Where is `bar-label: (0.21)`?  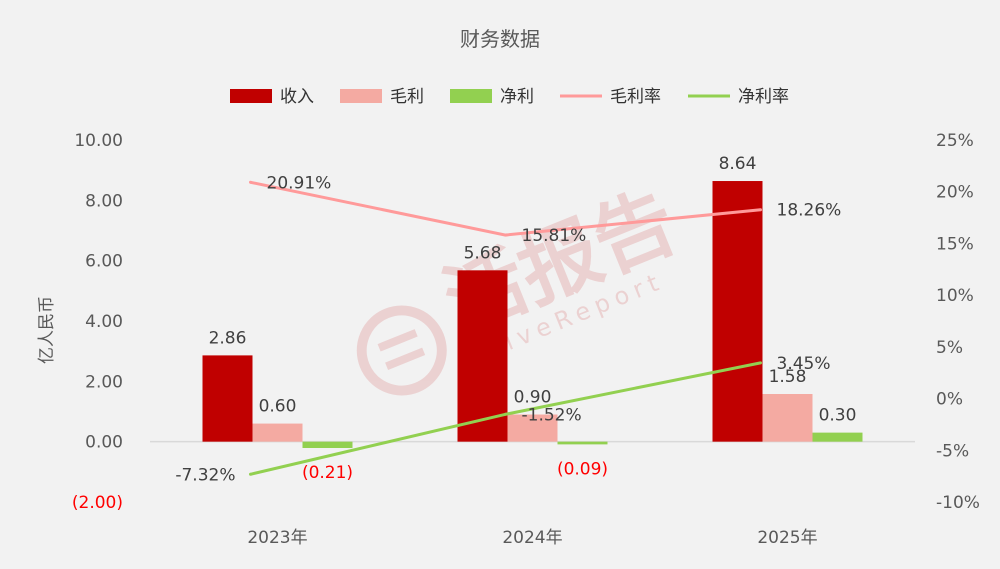 bar-label: (0.21) is located at coordinates (327, 473).